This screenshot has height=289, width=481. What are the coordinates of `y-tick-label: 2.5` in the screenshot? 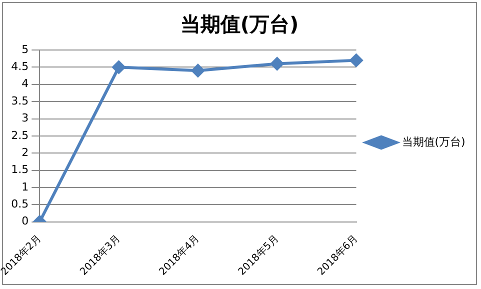 It's located at (20, 135).